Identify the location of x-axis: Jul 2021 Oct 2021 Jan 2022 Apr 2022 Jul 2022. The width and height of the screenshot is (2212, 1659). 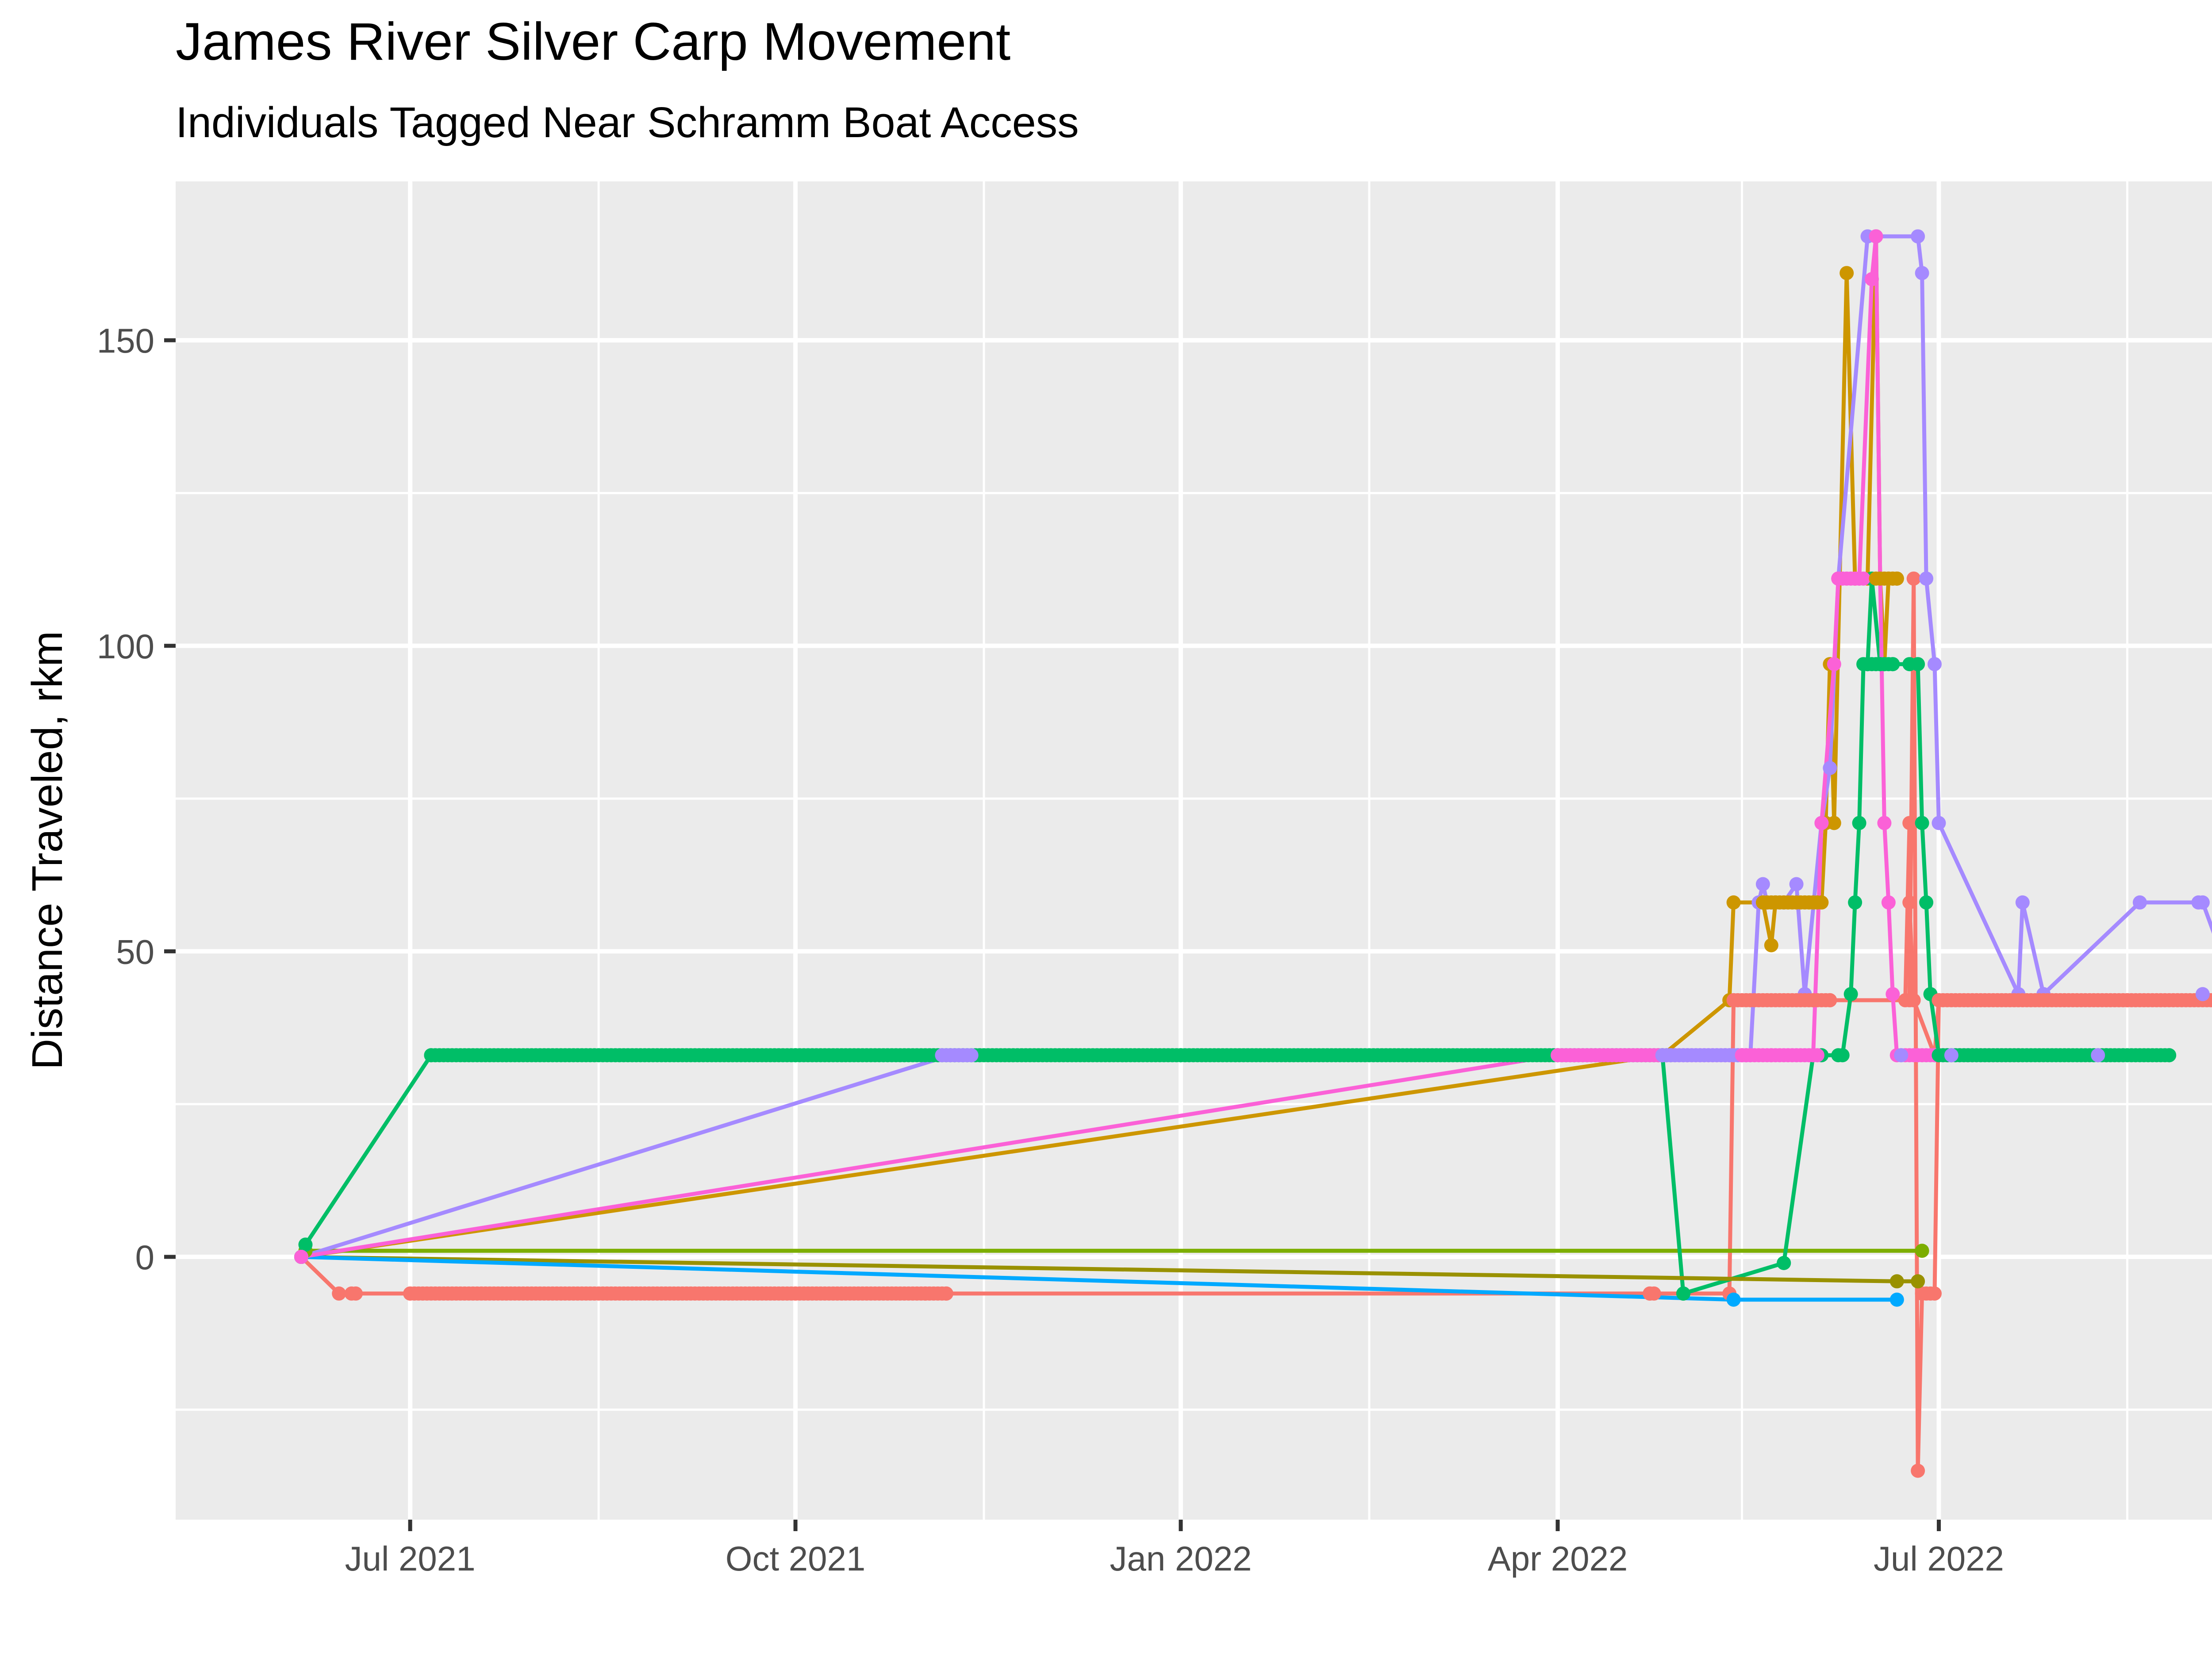
(1175, 1549).